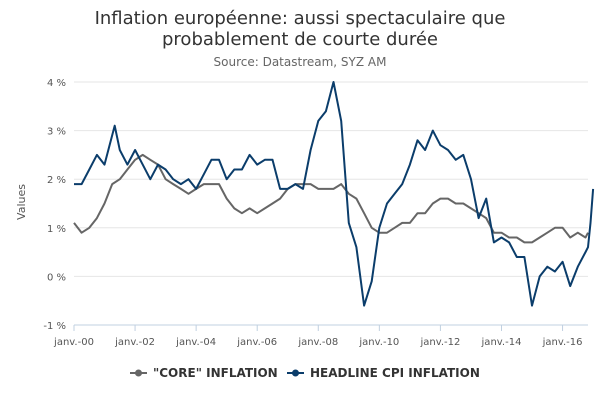 The height and width of the screenshot is (400, 600). What do you see at coordinates (256, 342) in the screenshot?
I see `x-tick-label: janv.-06` at bounding box center [256, 342].